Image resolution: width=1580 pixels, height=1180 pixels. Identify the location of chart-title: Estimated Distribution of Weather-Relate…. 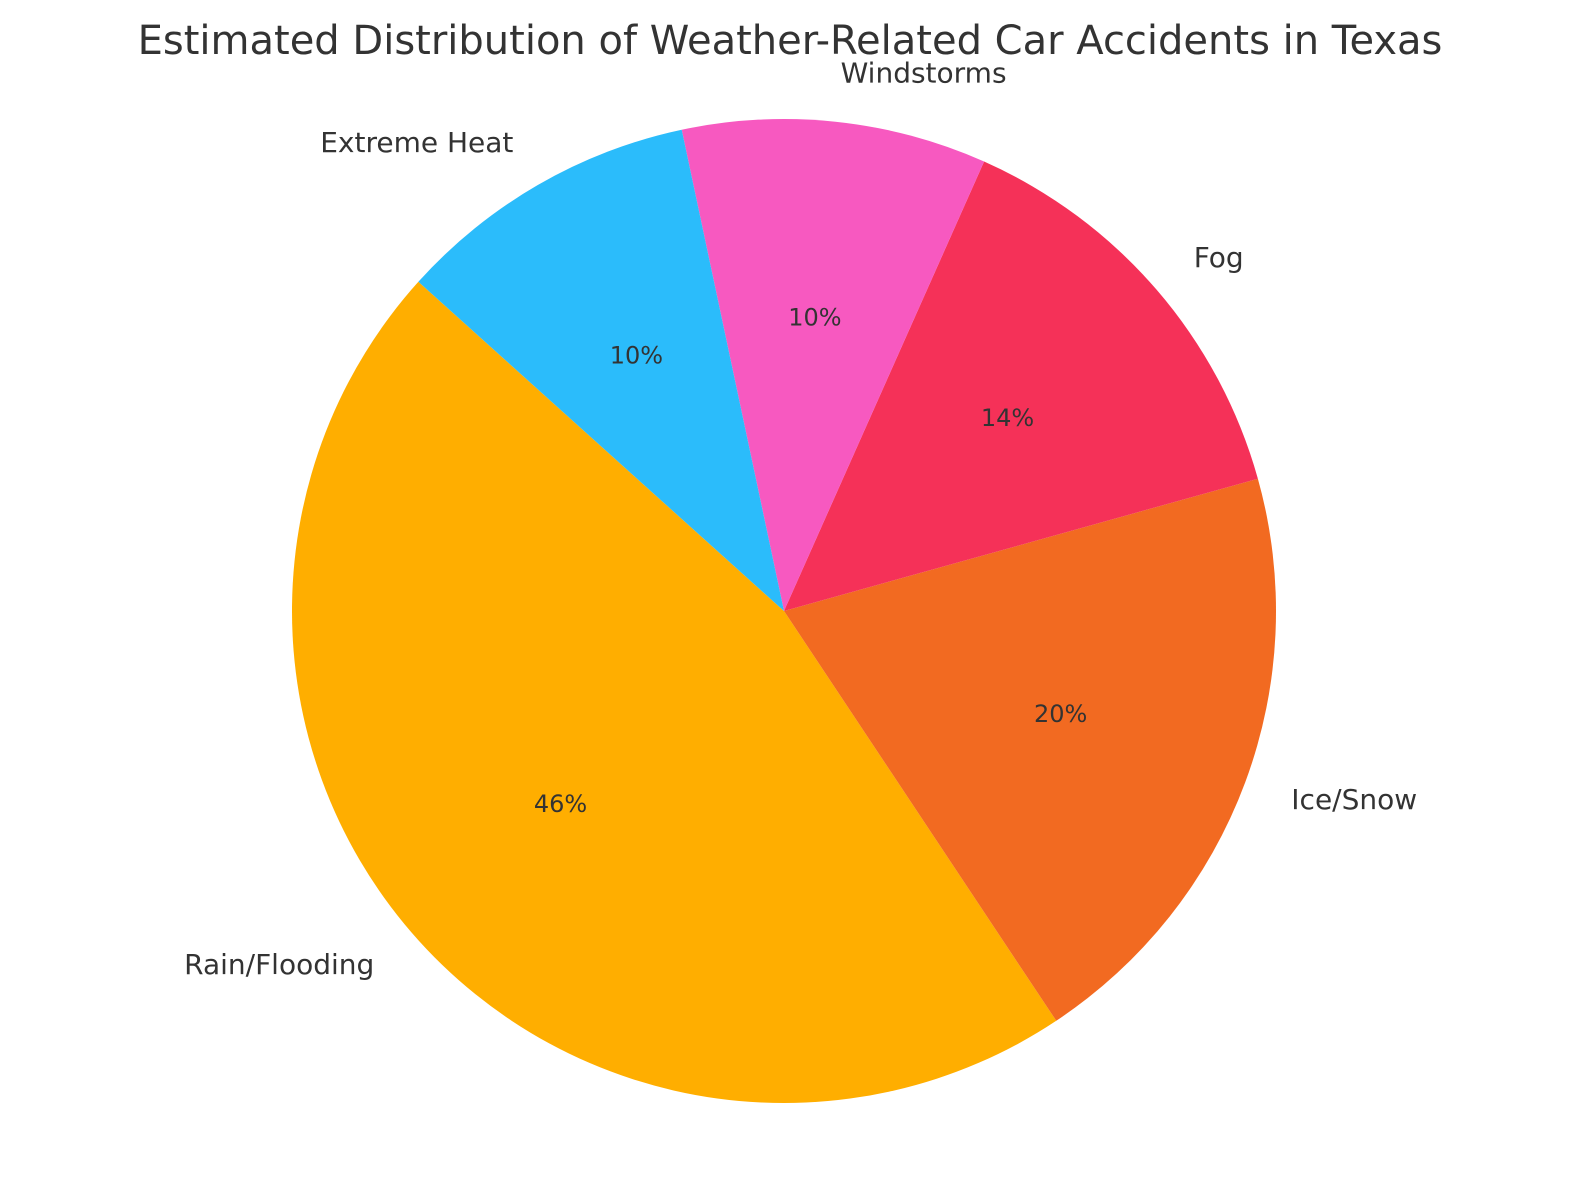
(790, 41).